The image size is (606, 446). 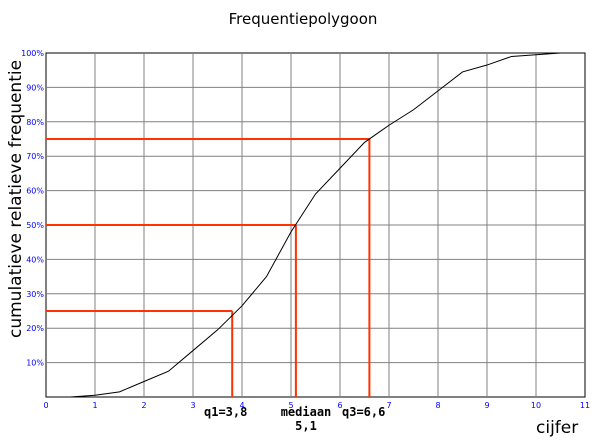 I want to click on q3-label: q3=6,6, so click(x=364, y=412).